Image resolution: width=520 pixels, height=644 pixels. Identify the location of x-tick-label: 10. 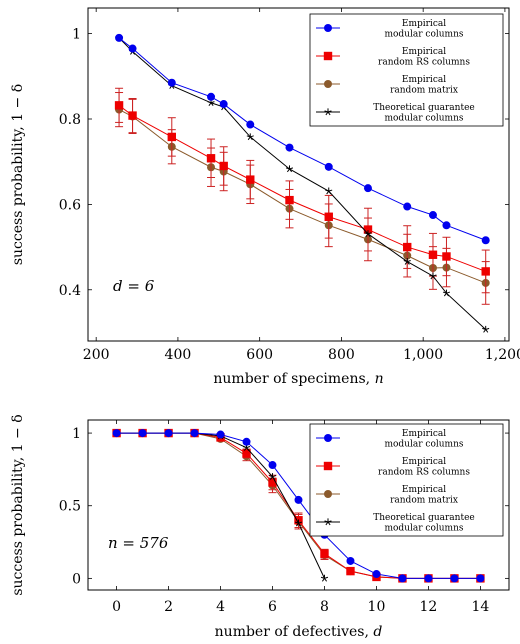
(377, 607).